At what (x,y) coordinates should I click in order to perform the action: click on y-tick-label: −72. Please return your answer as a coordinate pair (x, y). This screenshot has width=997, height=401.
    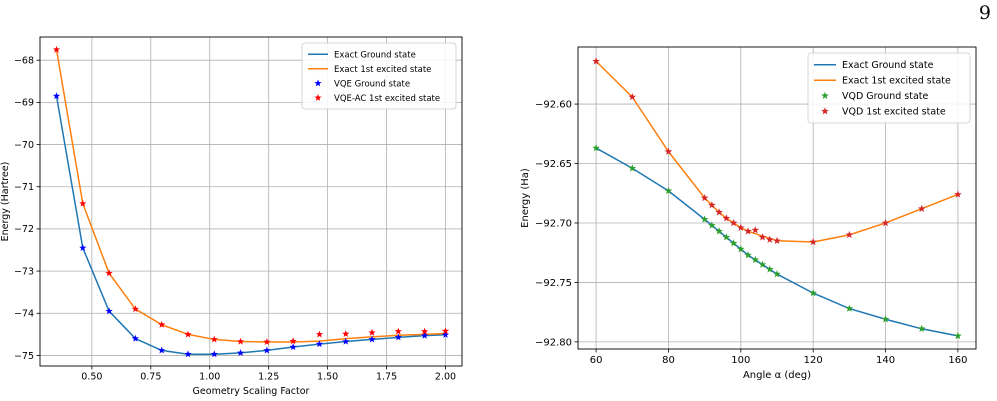
    Looking at the image, I should click on (24, 229).